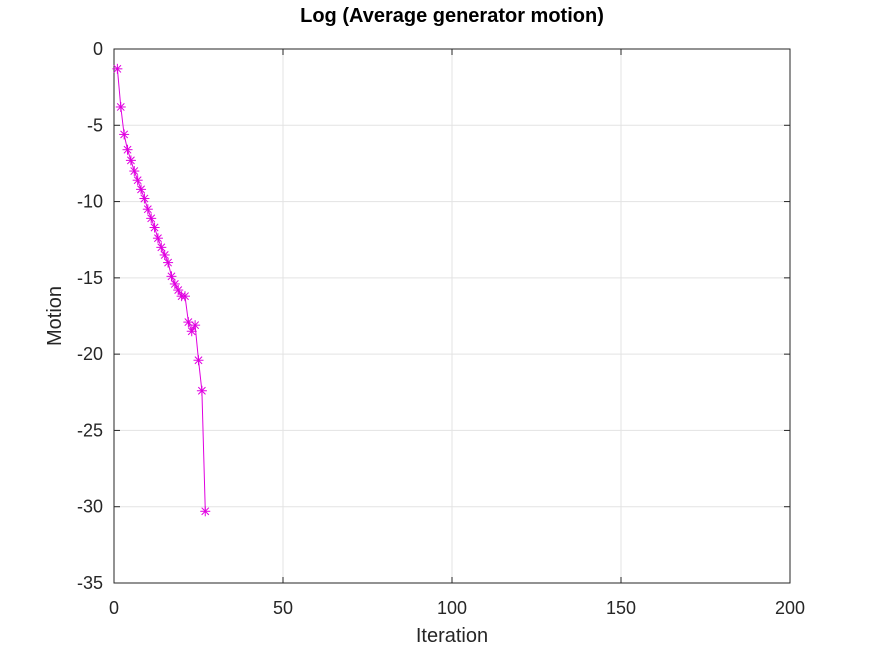  I want to click on y-tick-label: -20, so click(90, 354).